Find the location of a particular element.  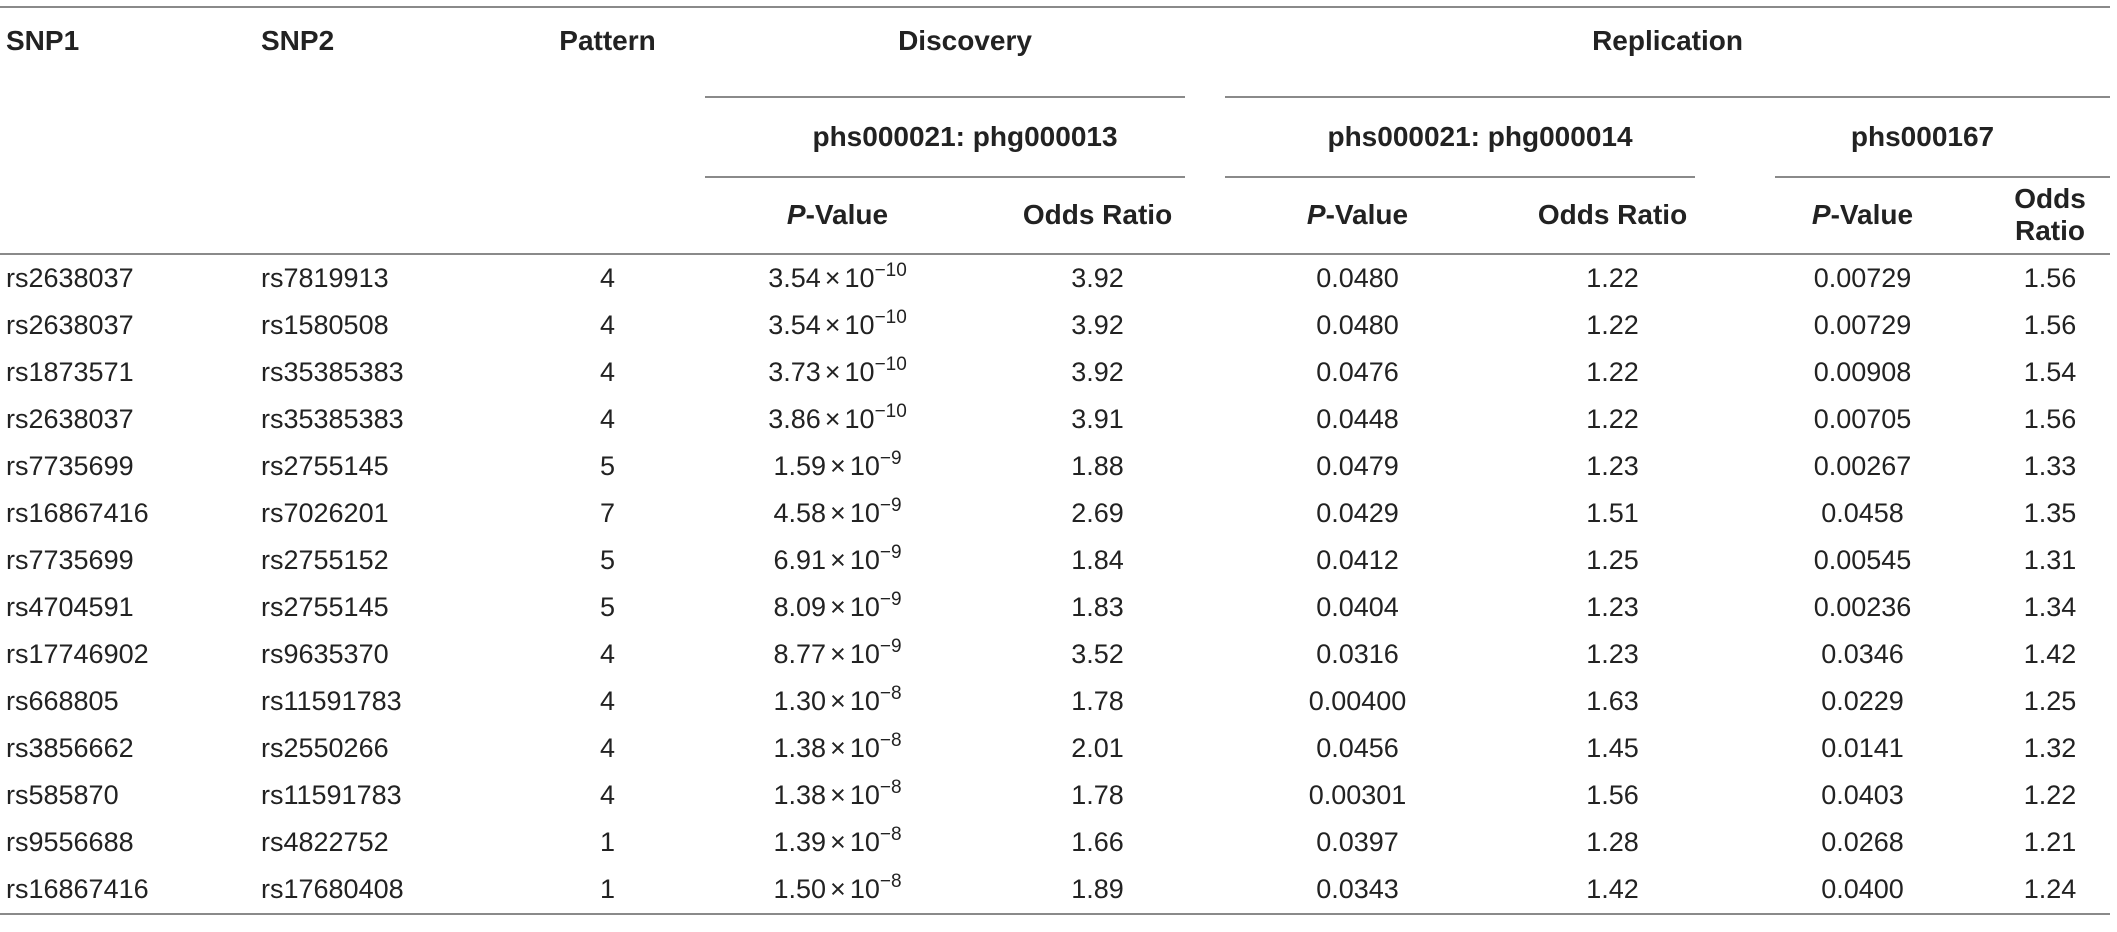

pvalue-mantissa: 8.09 is located at coordinates (800, 607).